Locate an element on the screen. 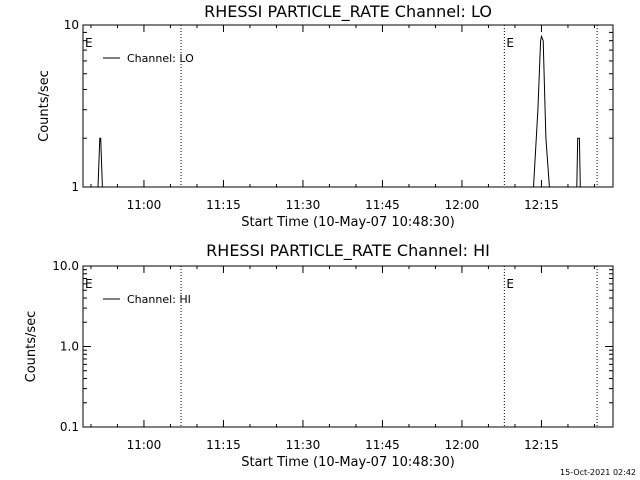 This screenshot has height=480, width=640. y-tick-label: 1 is located at coordinates (75, 187).